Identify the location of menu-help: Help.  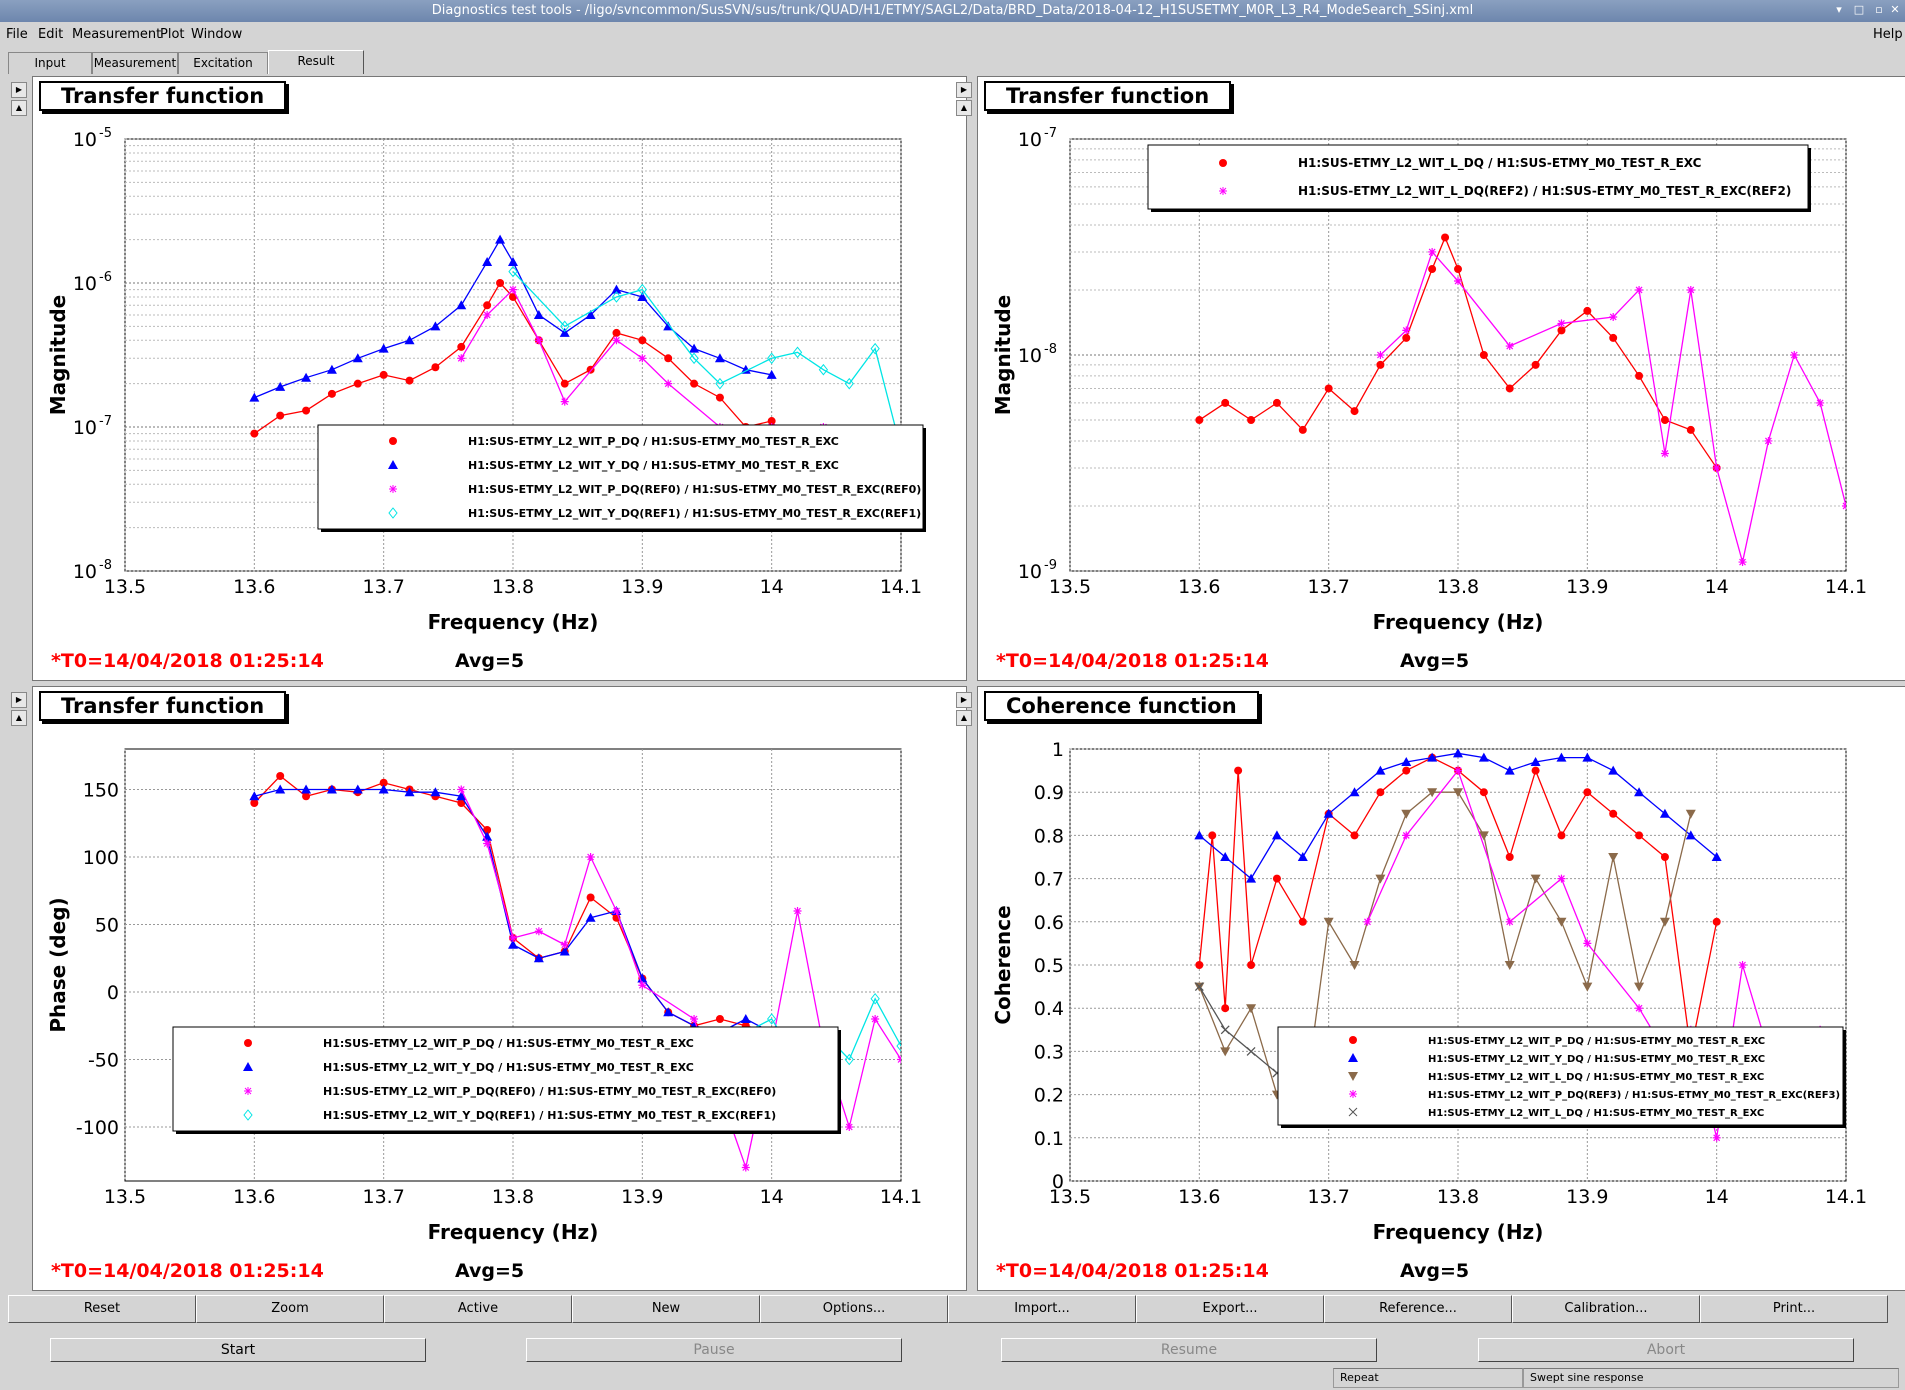
(1888, 34).